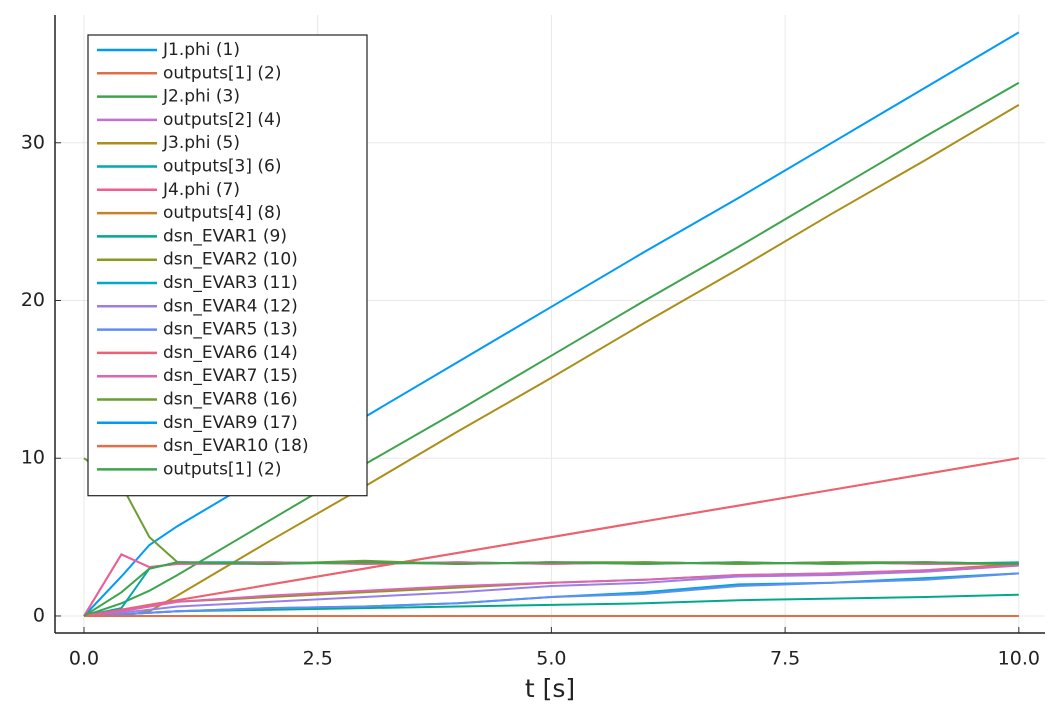 The image size is (1063, 718). Describe the element at coordinates (33, 142) in the screenshot. I see `y-tick-label: 30` at that location.